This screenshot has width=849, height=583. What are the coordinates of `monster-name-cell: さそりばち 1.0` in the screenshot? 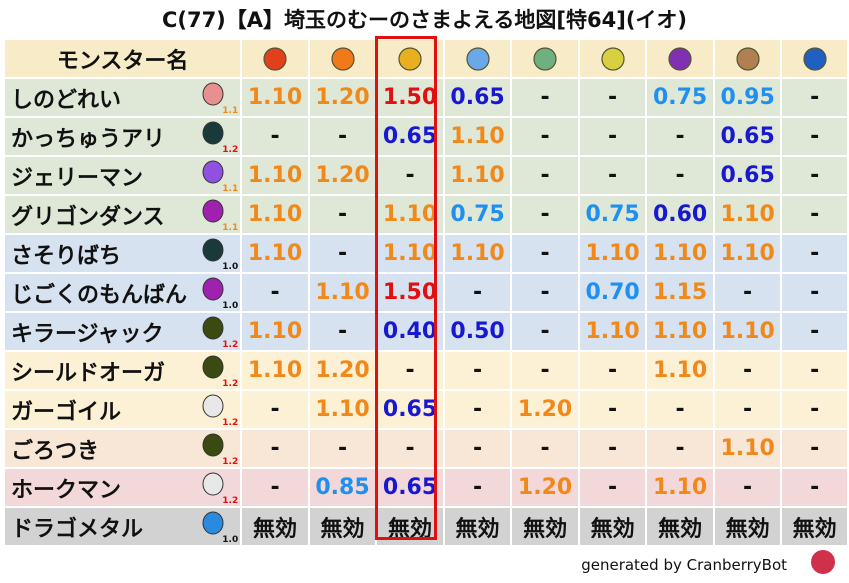 It's located at (123, 253).